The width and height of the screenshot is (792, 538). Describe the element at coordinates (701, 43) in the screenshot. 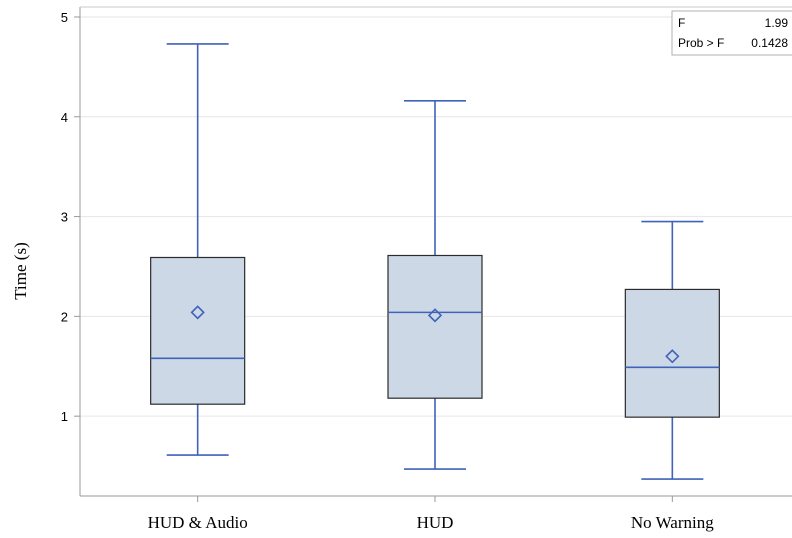

I see `stat-prob-label: Prob > F` at that location.